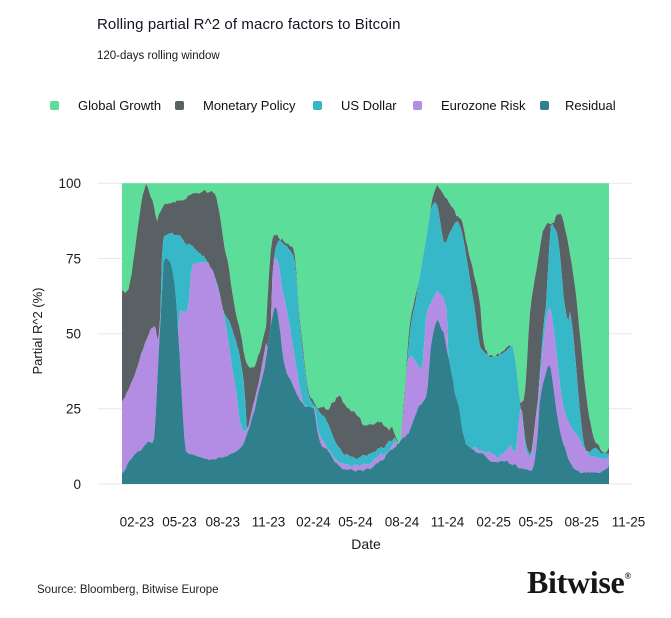  I want to click on svg-text: 11-25, so click(629, 522).